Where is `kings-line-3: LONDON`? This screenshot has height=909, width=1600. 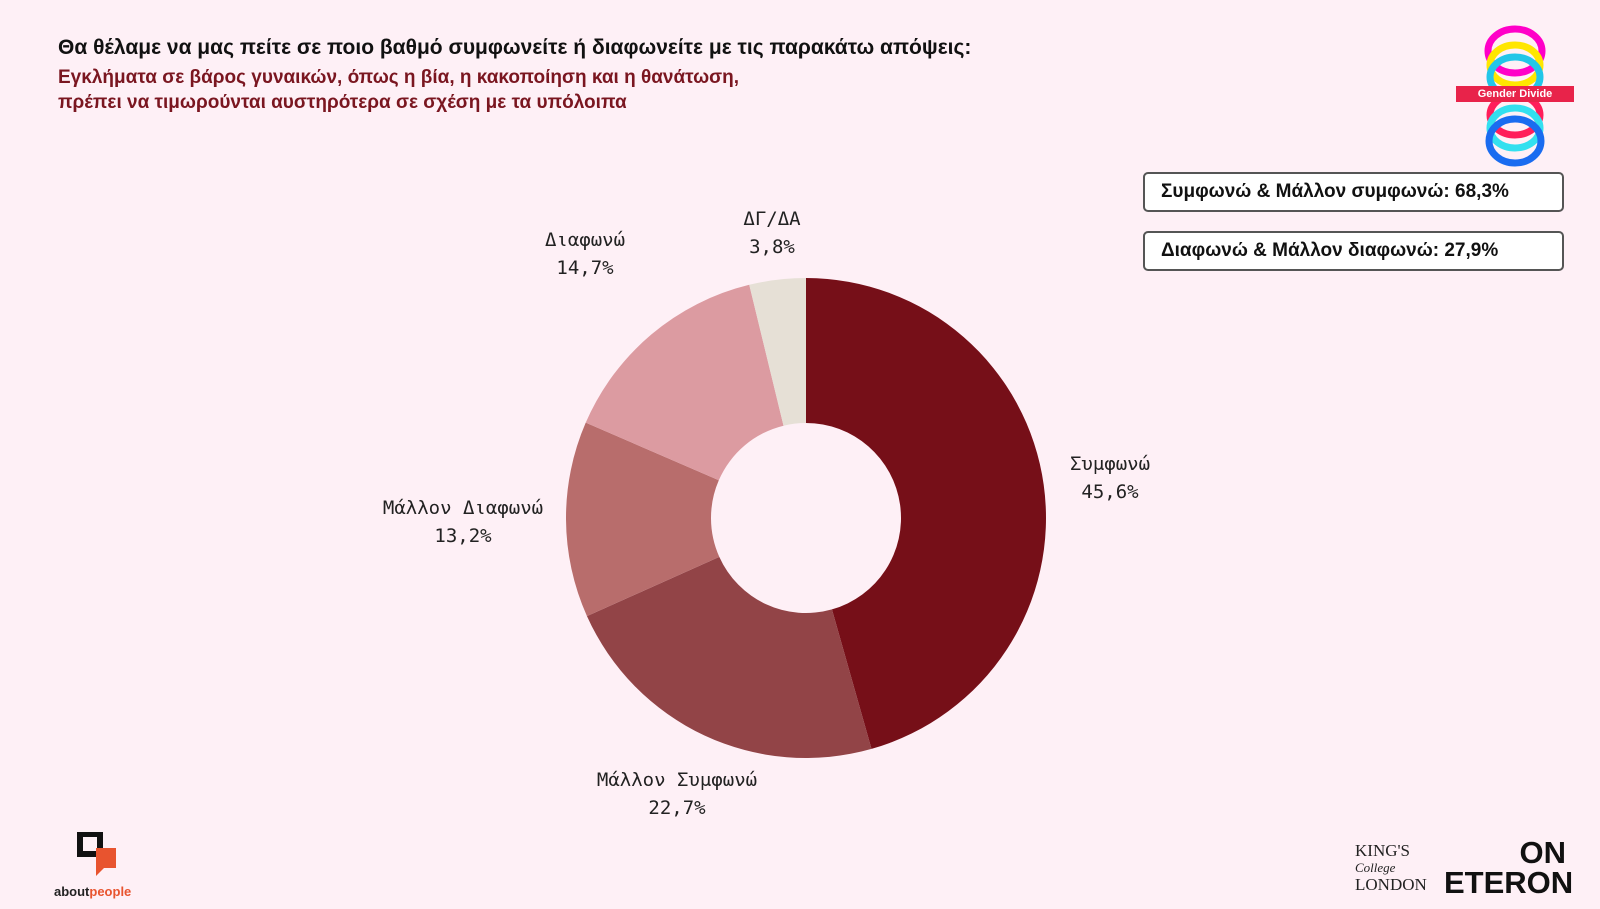 kings-line-3: LONDON is located at coordinates (1391, 884).